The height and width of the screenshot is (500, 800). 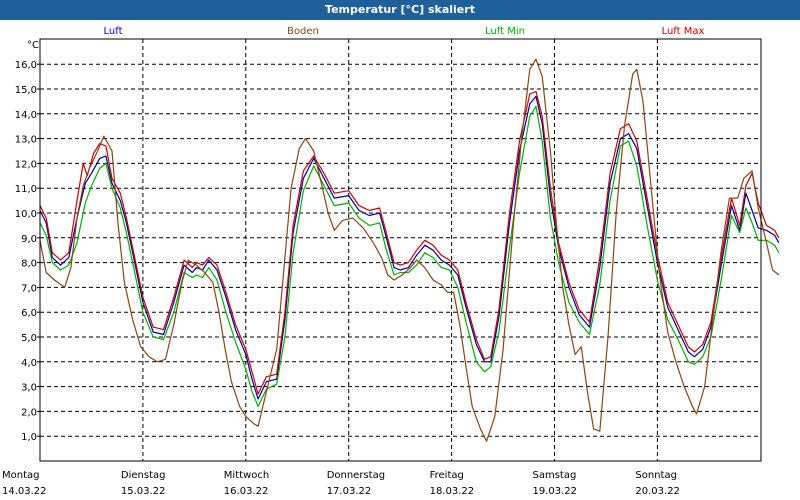 What do you see at coordinates (29, 264) in the screenshot?
I see `y-tick-label: 8,0` at bounding box center [29, 264].